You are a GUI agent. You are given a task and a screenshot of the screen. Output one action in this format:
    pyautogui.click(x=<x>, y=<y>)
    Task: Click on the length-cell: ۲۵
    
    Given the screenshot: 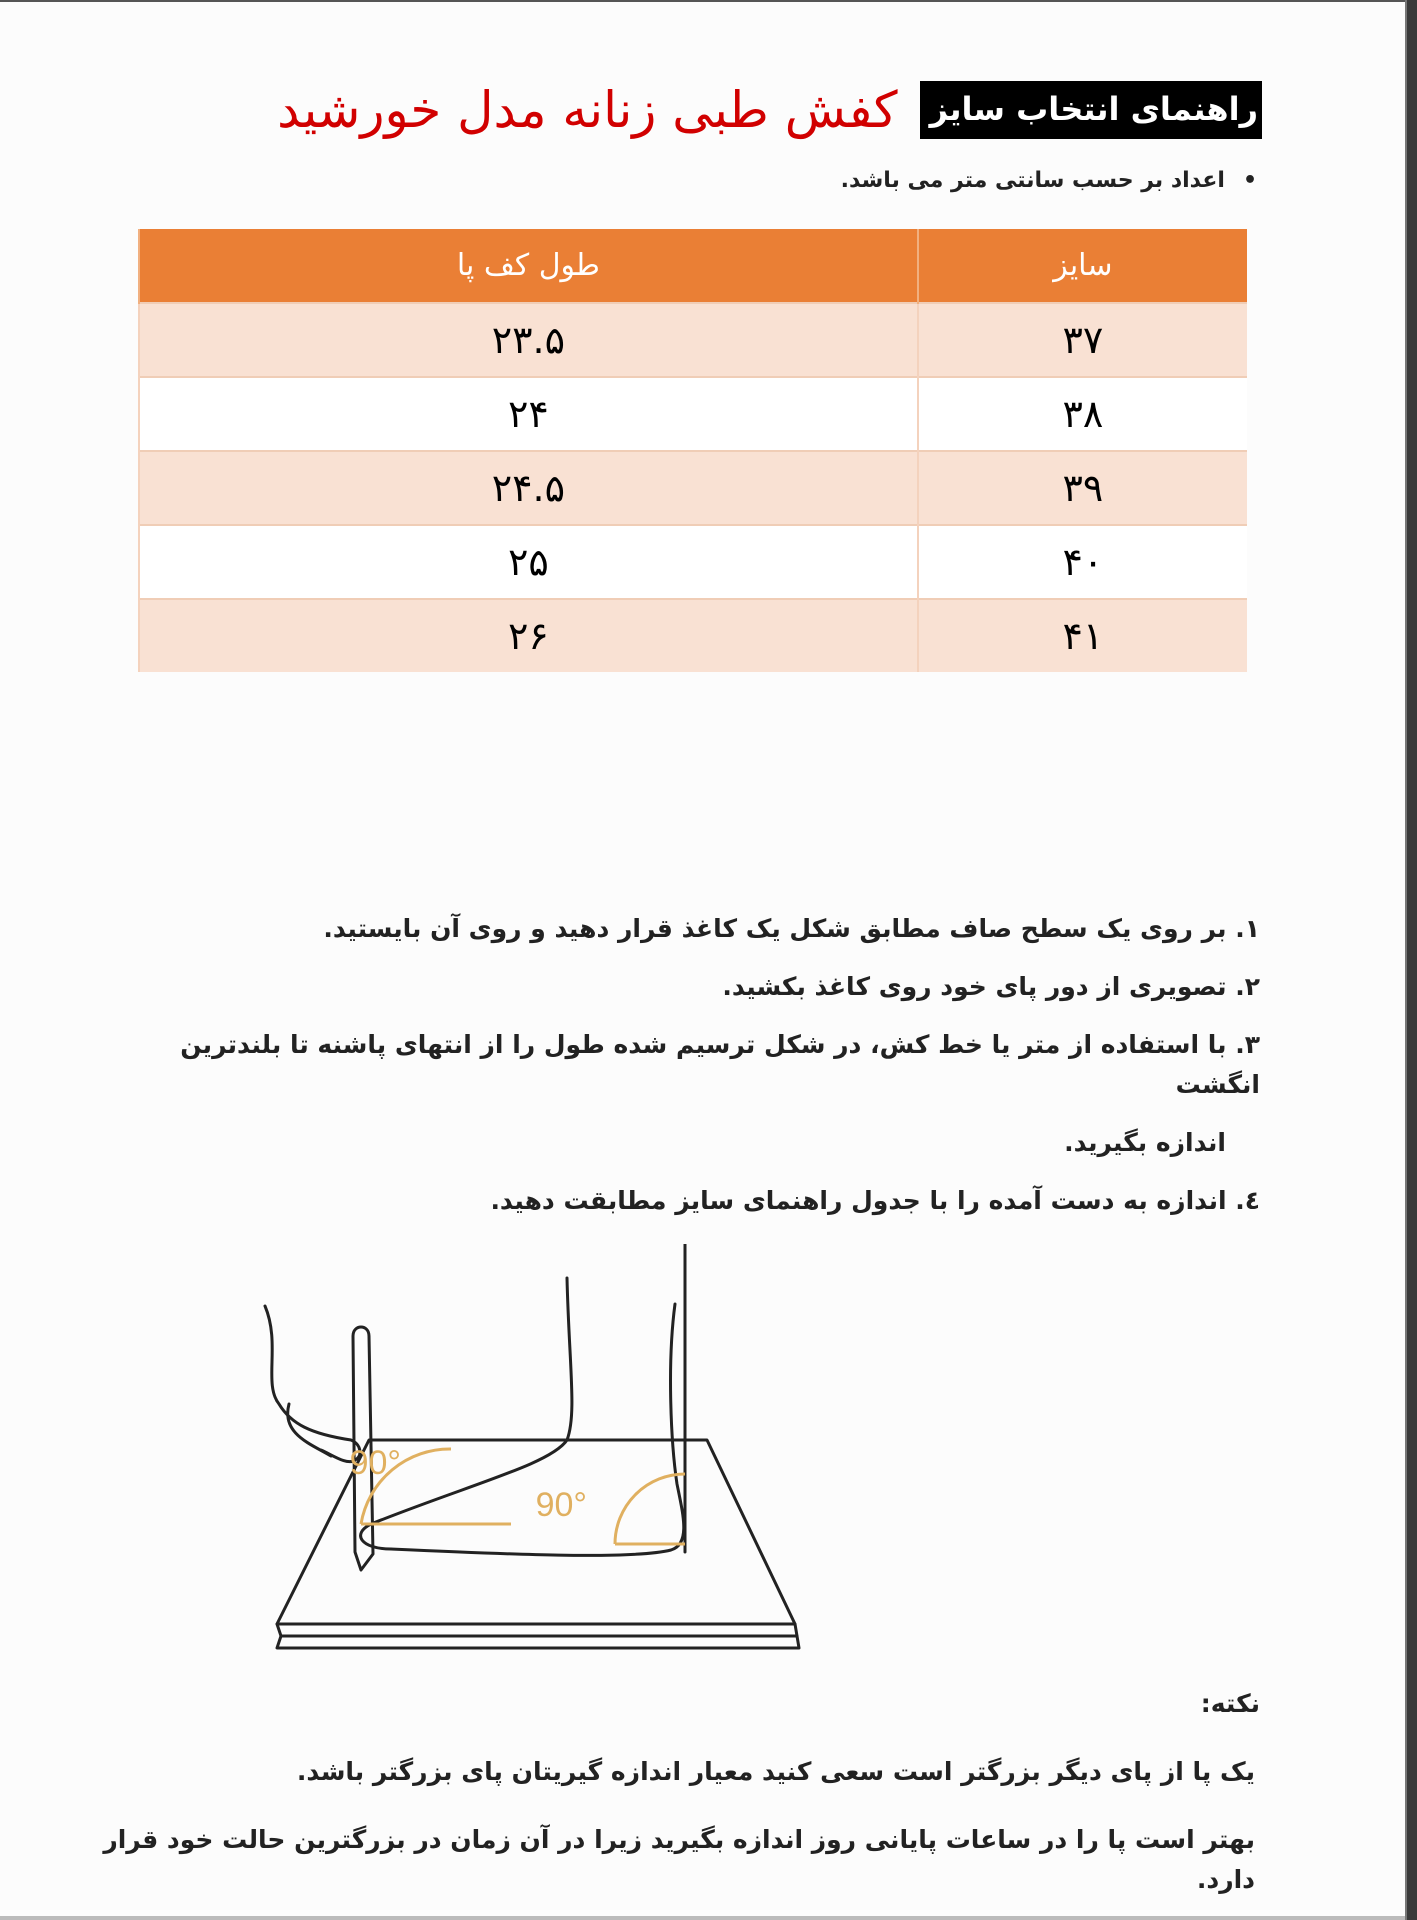 What is the action you would take?
    pyautogui.click(x=528, y=561)
    